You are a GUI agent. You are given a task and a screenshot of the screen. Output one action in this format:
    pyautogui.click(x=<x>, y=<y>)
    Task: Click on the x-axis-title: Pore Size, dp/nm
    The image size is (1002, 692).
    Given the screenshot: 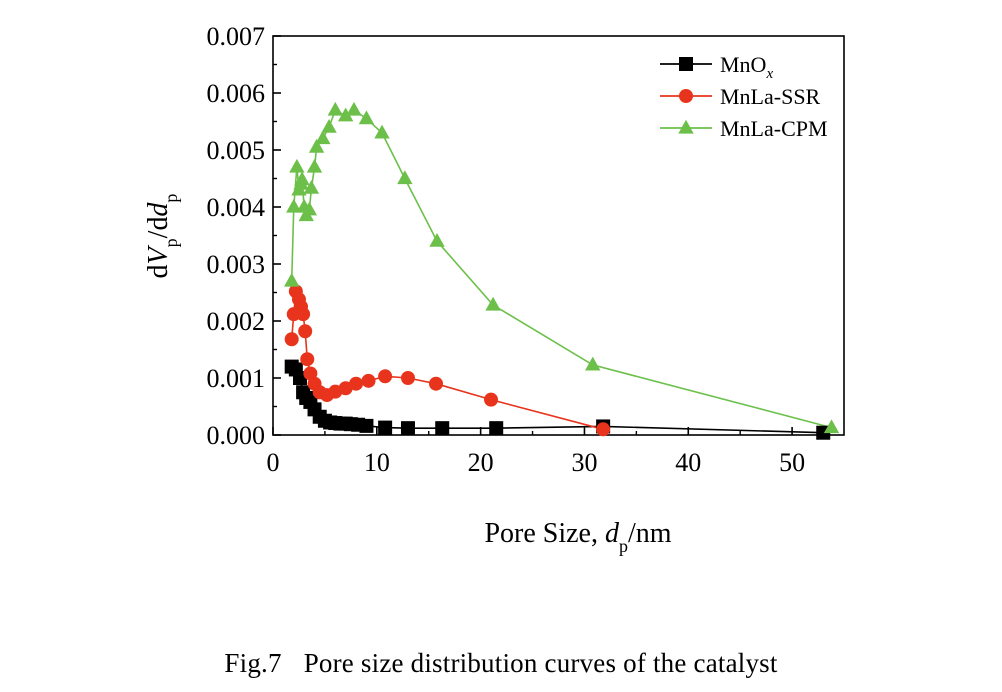 What is the action you would take?
    pyautogui.click(x=577, y=537)
    